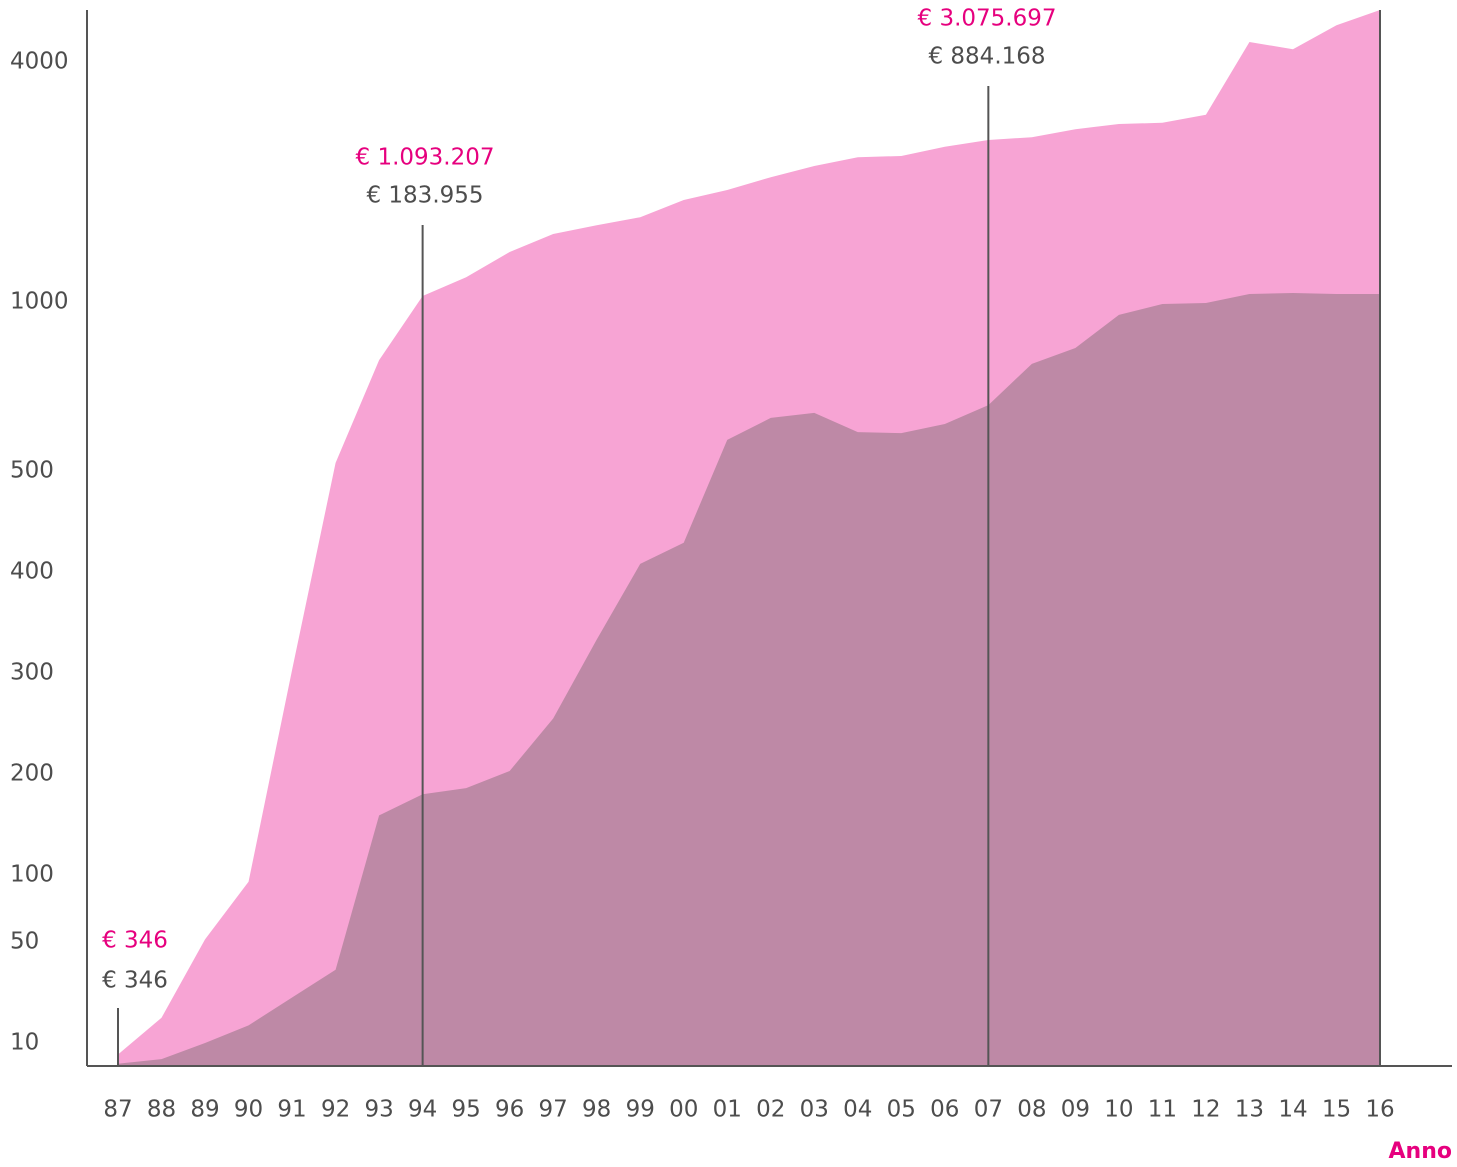 The width and height of the screenshot is (1457, 1167). What do you see at coordinates (32, 875) in the screenshot?
I see `y-tick-label: 100` at bounding box center [32, 875].